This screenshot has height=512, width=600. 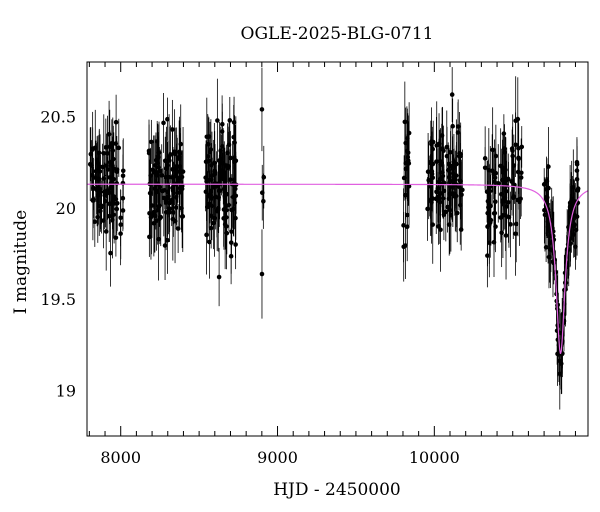 I want to click on y-tick-label: 19.5, so click(x=58, y=299).